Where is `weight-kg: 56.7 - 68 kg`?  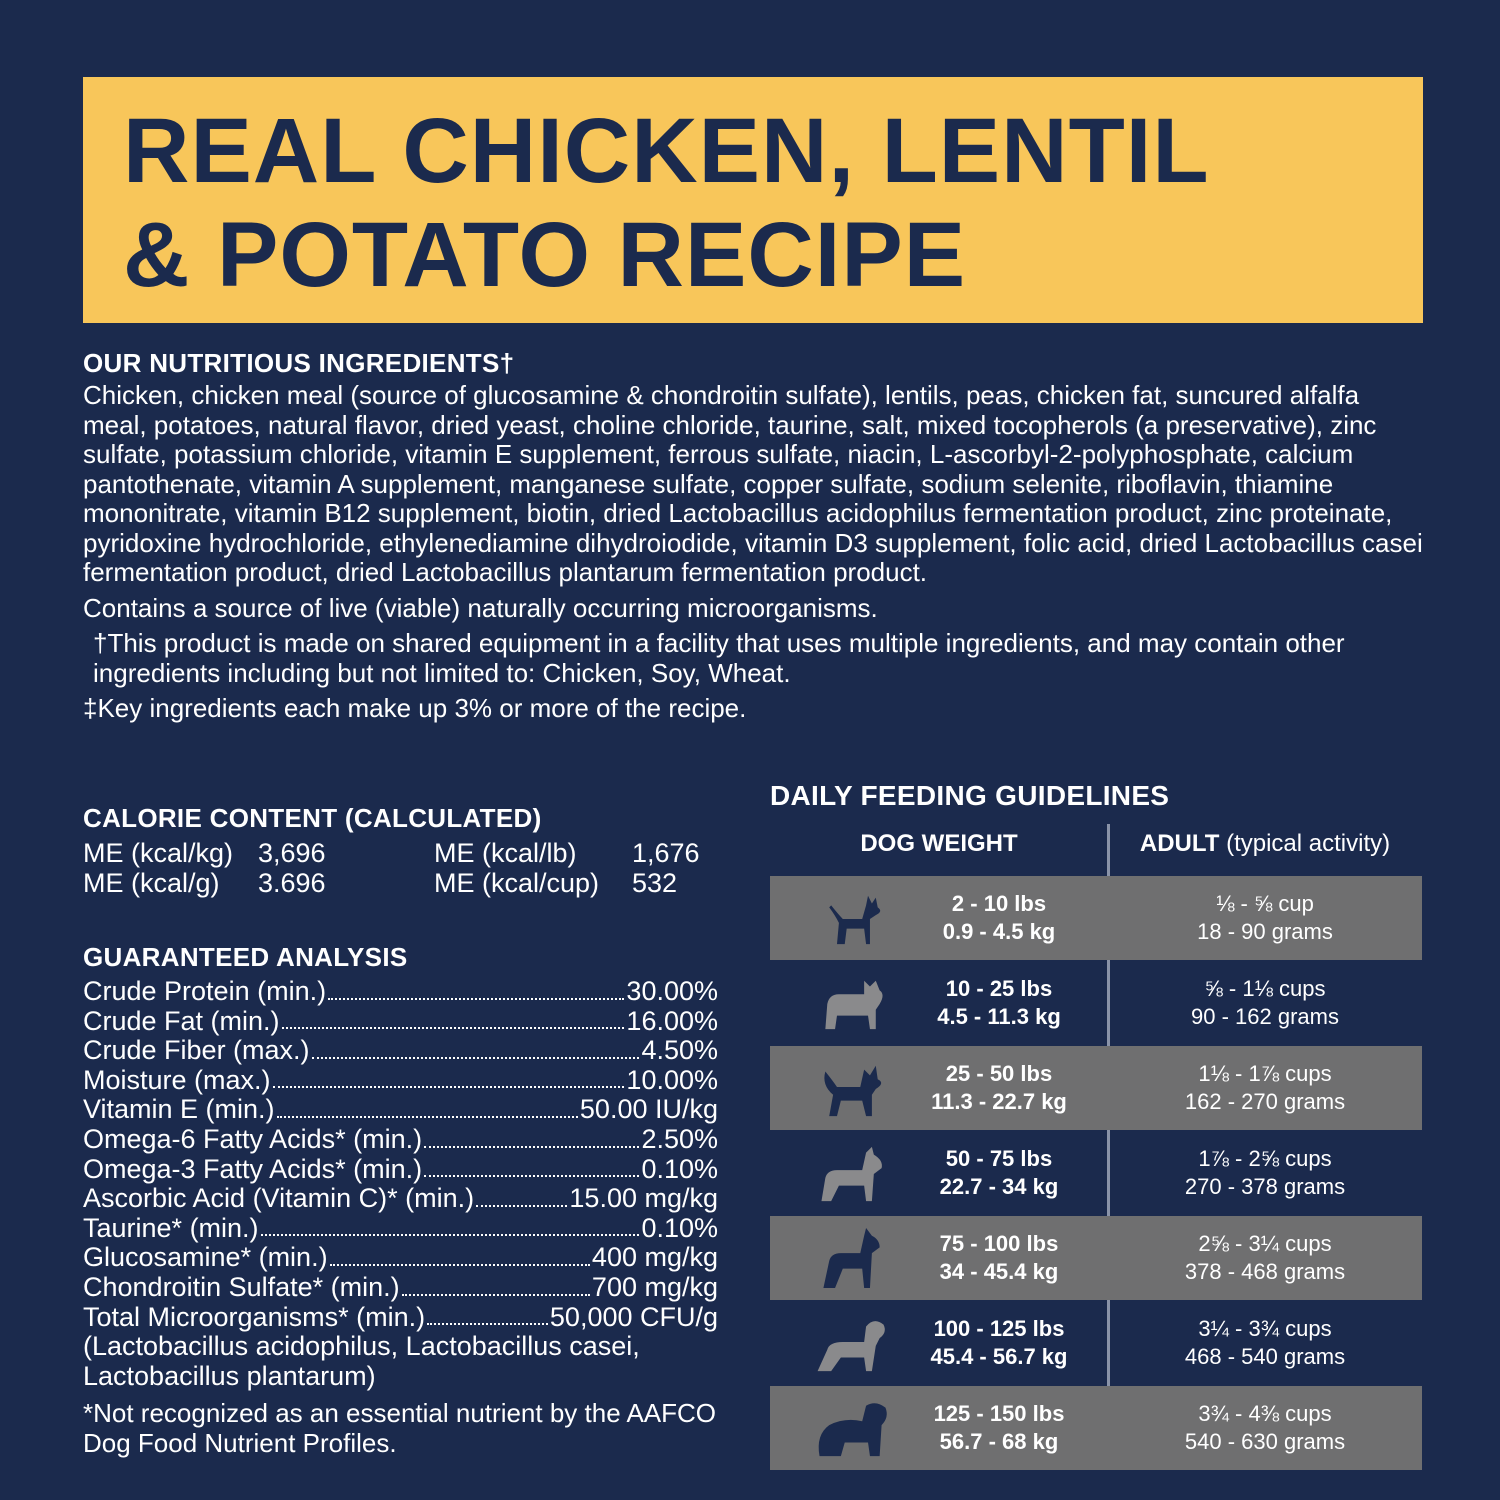
weight-kg: 56.7 - 68 kg is located at coordinates (999, 1441).